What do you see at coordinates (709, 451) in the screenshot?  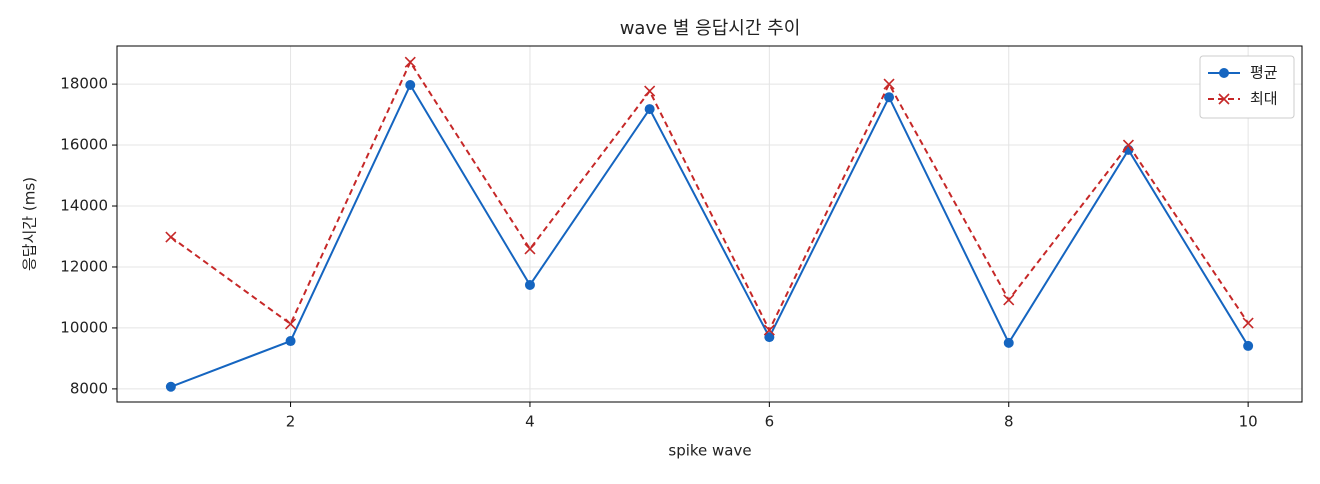 I see `x-axis-label: spike wave` at bounding box center [709, 451].